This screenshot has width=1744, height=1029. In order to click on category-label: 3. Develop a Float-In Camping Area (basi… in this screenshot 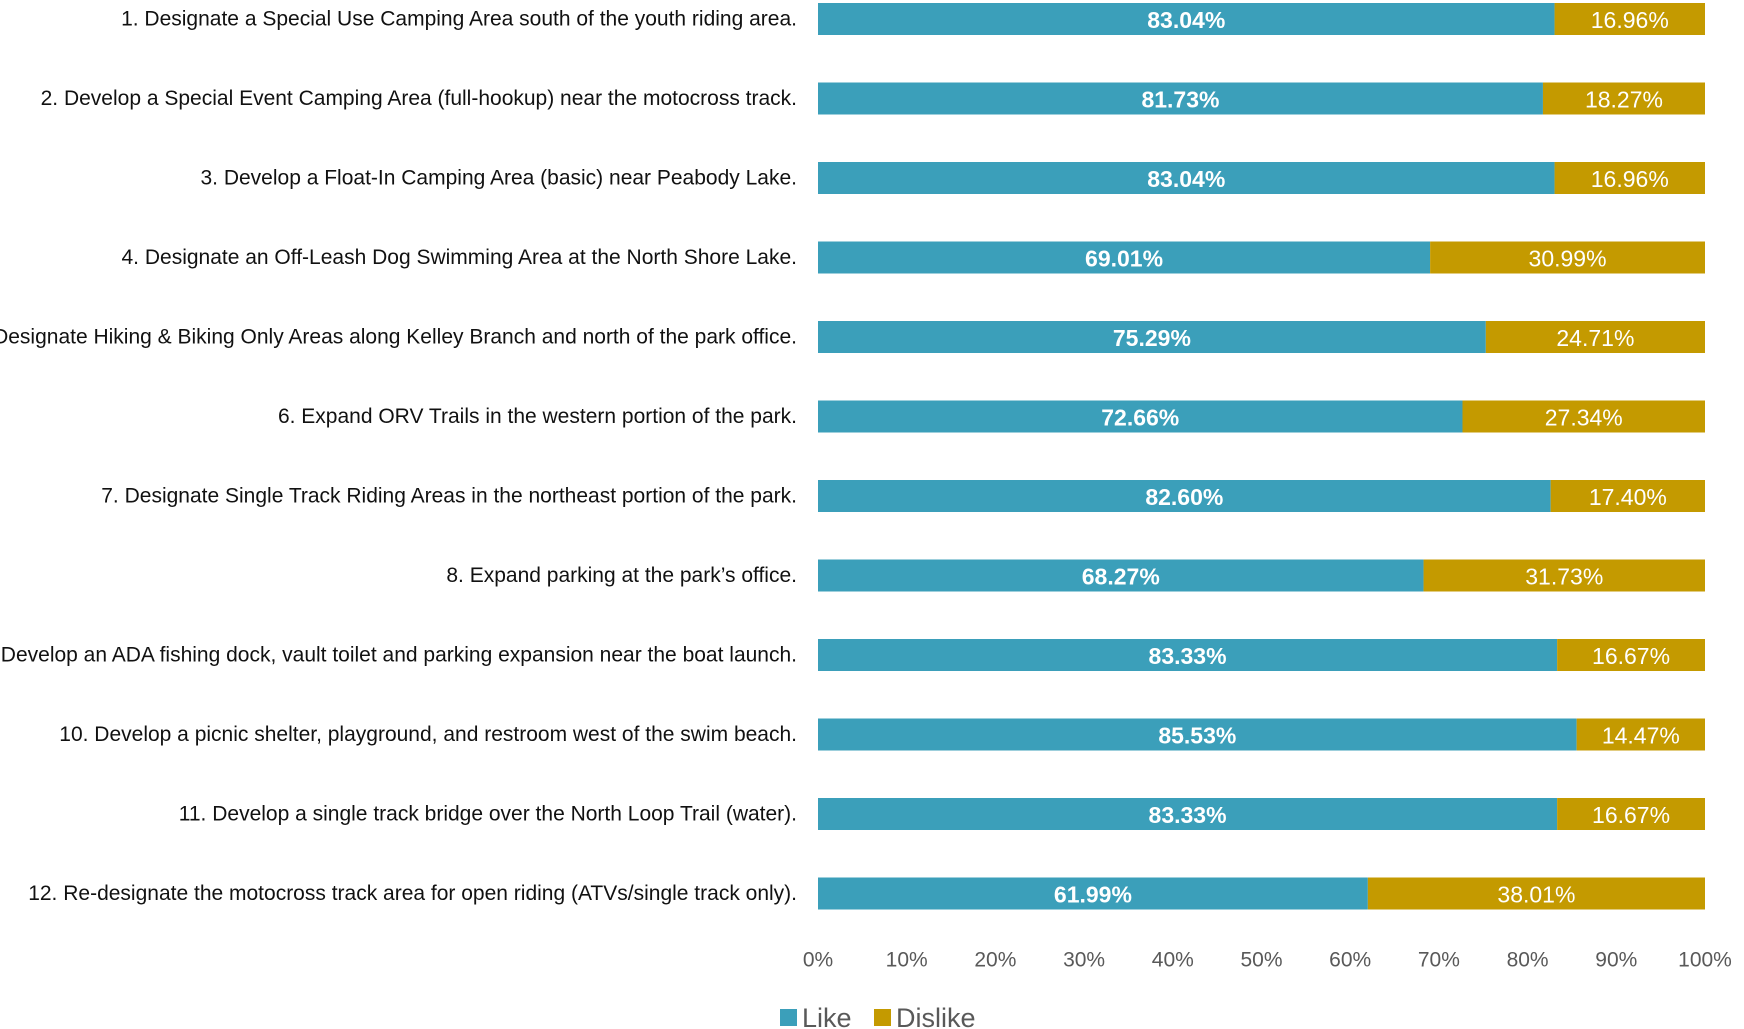, I will do `click(498, 178)`.